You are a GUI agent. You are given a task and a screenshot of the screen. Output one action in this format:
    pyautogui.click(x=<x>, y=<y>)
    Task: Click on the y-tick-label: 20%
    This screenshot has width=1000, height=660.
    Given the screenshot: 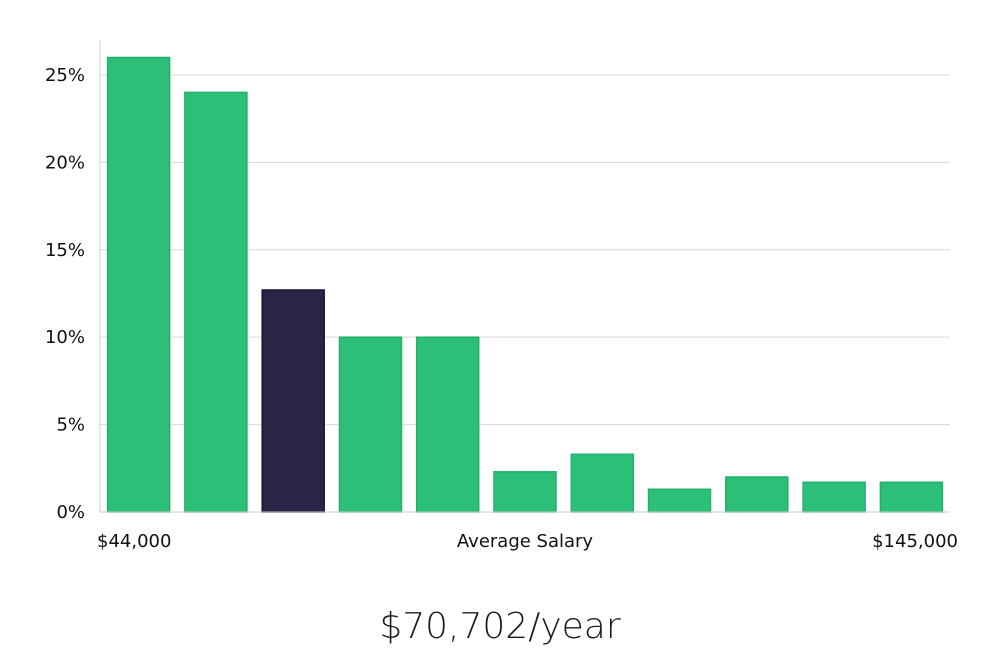 What is the action you would take?
    pyautogui.click(x=65, y=162)
    